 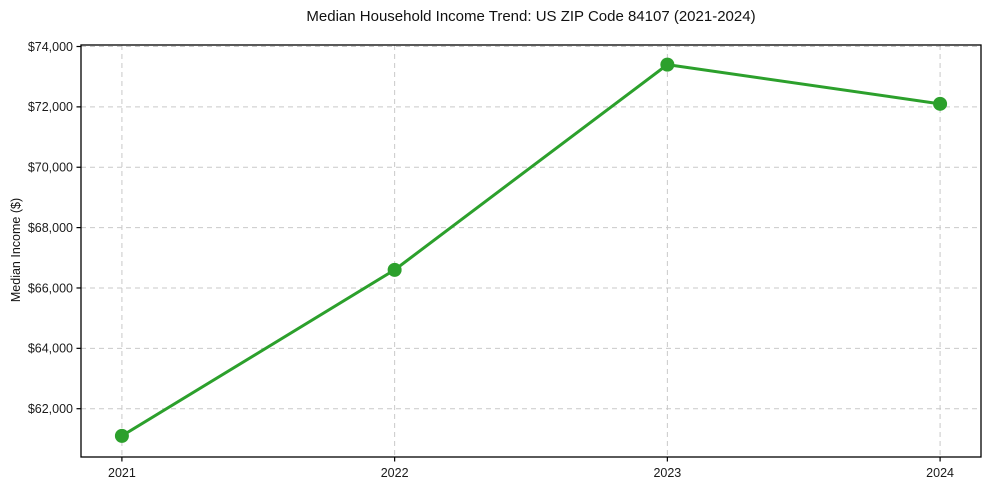 I want to click on data-point-2021, so click(x=121, y=435).